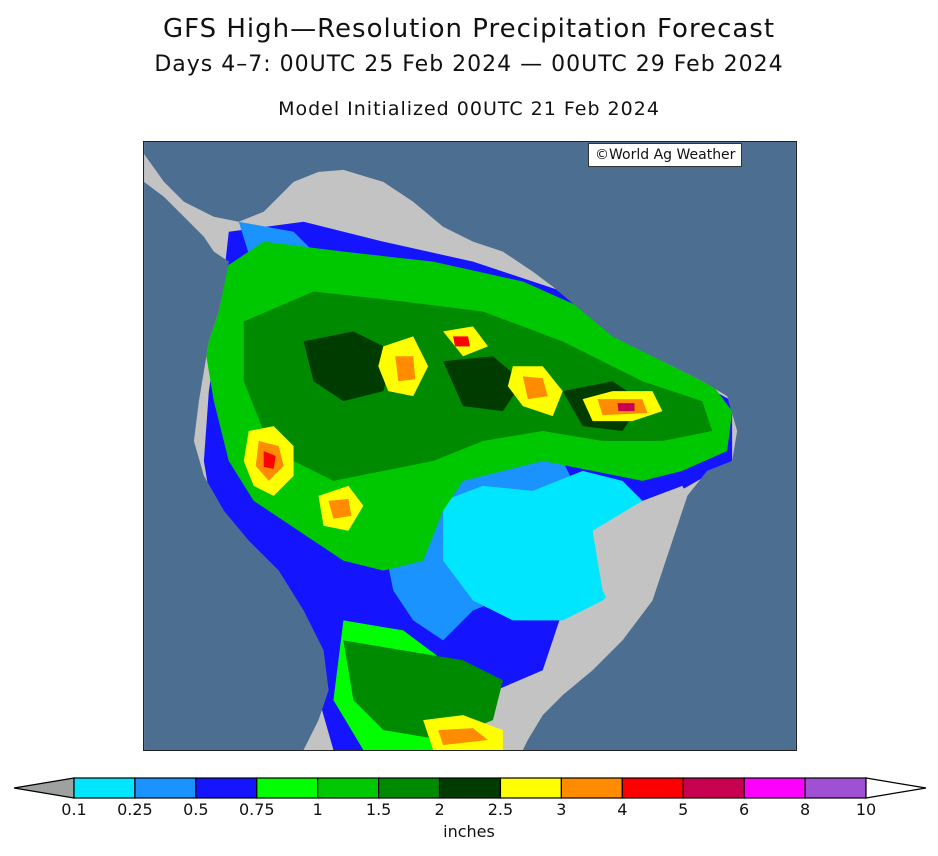 The height and width of the screenshot is (856, 938). I want to click on legend-tick-label: 1.5, so click(378, 809).